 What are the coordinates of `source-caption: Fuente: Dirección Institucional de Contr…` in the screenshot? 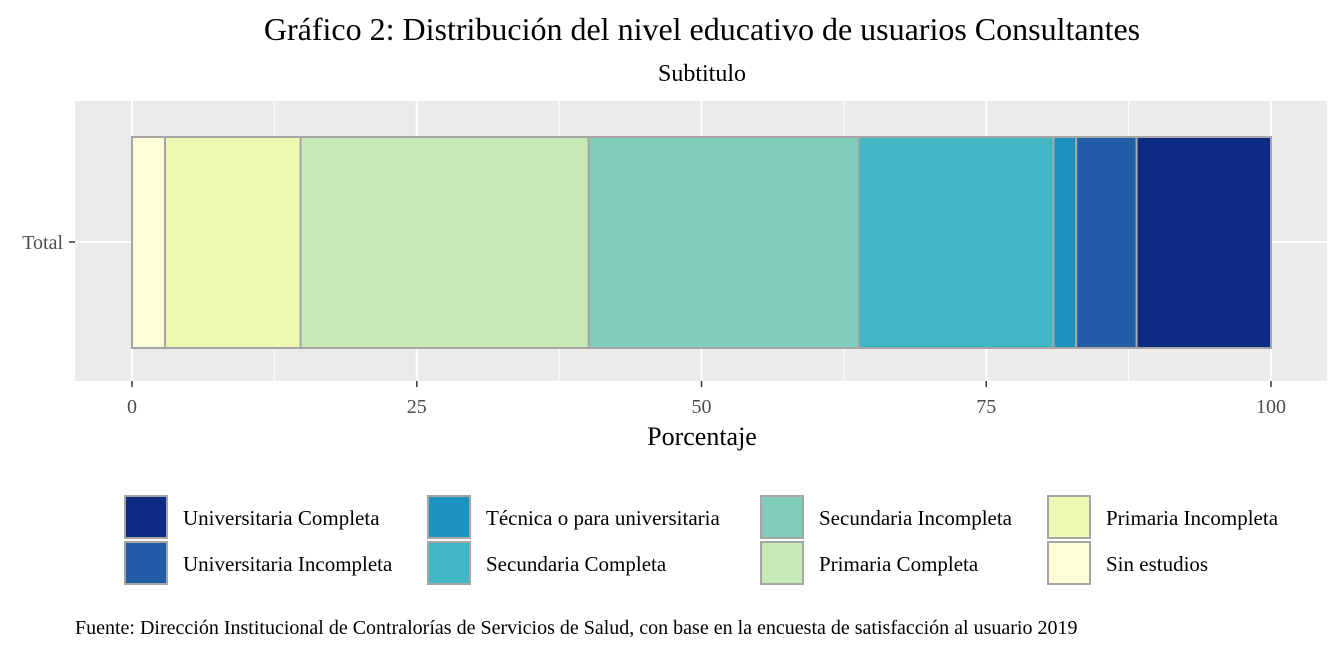 It's located at (576, 628).